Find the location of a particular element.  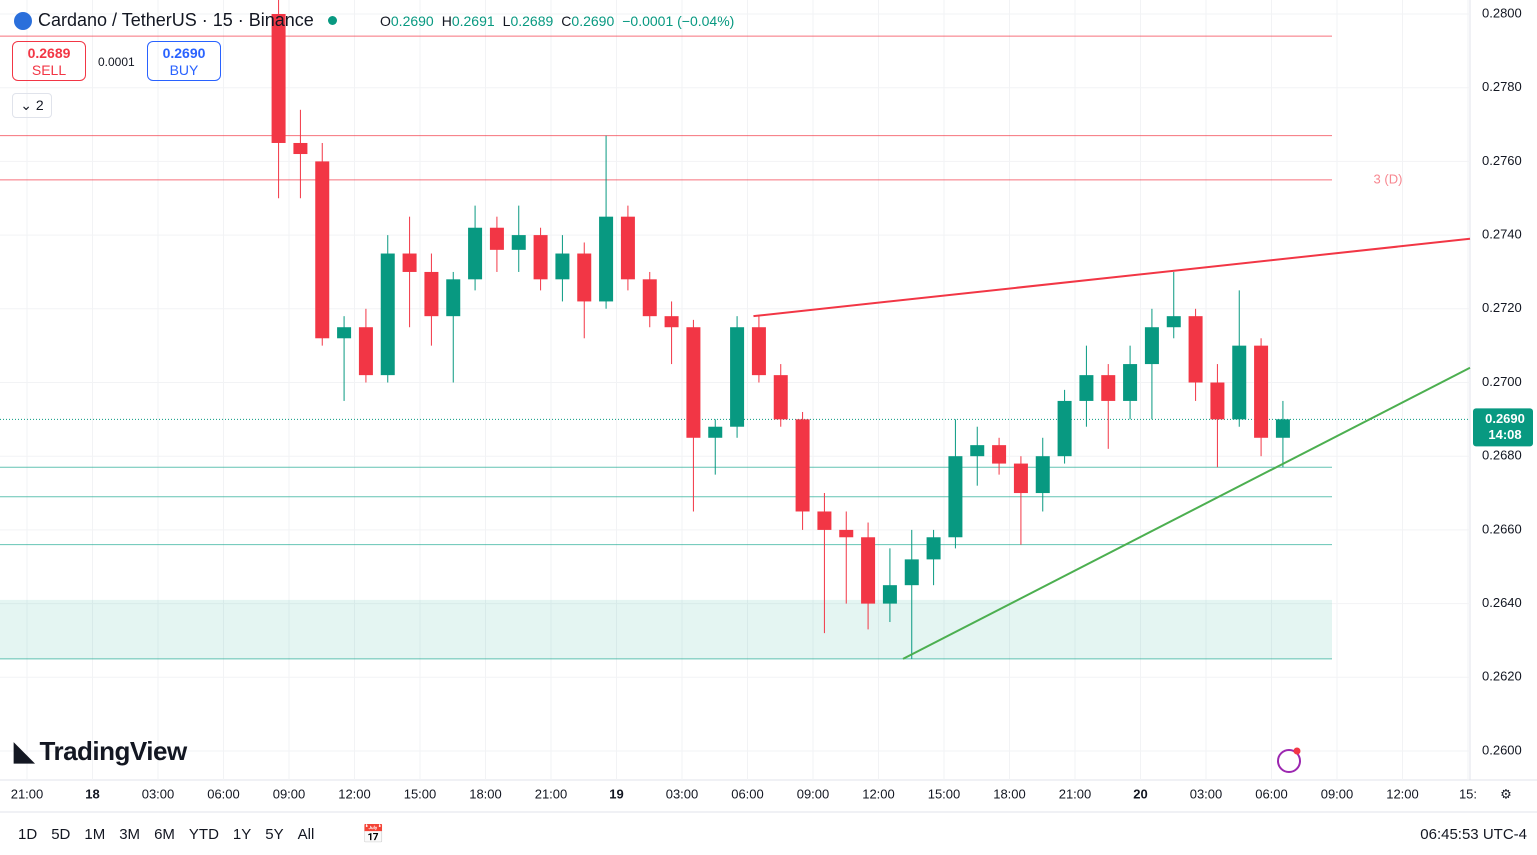

range-button: YTD is located at coordinates (203, 834).